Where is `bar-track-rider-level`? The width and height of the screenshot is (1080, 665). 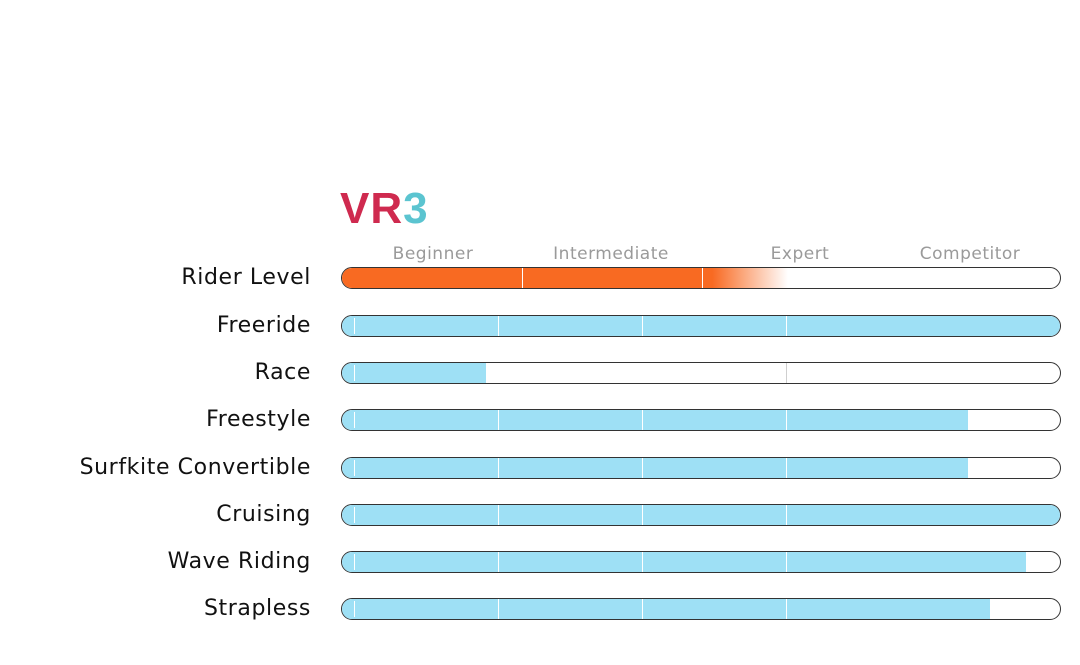
bar-track-rider-level is located at coordinates (701, 278).